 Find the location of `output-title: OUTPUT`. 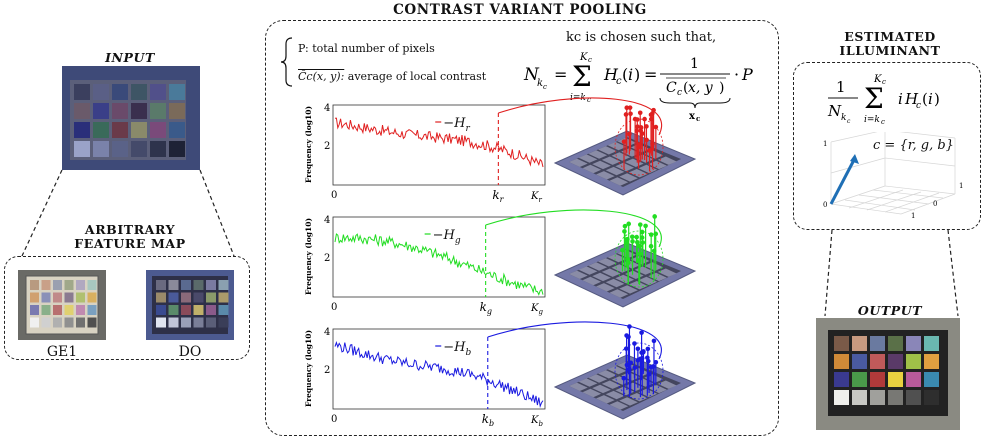

output-title: OUTPUT is located at coordinates (890, 310).